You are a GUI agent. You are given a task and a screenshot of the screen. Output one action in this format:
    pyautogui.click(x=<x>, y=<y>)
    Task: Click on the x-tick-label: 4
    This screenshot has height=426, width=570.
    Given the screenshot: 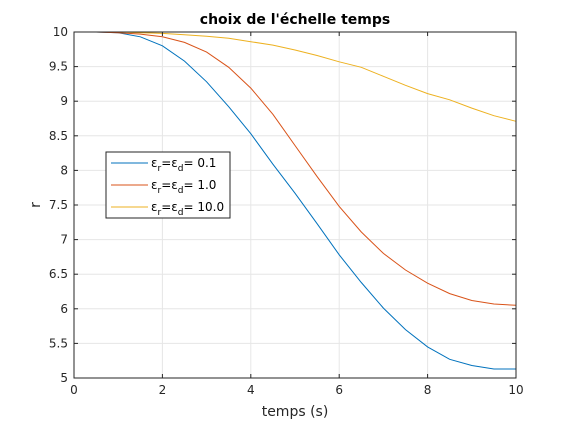 What is the action you would take?
    pyautogui.click(x=251, y=390)
    